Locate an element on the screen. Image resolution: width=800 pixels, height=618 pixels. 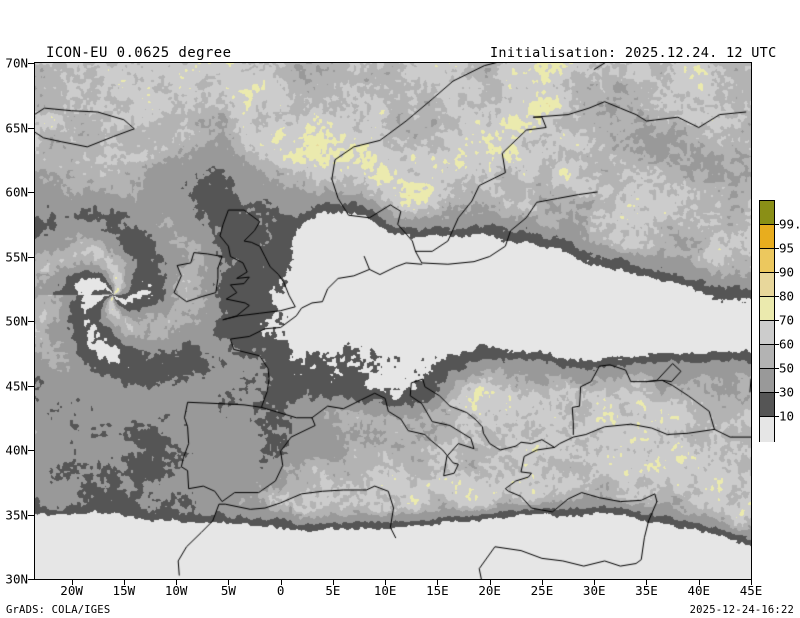
latitude-tick-label: 30N is located at coordinates (16, 579).